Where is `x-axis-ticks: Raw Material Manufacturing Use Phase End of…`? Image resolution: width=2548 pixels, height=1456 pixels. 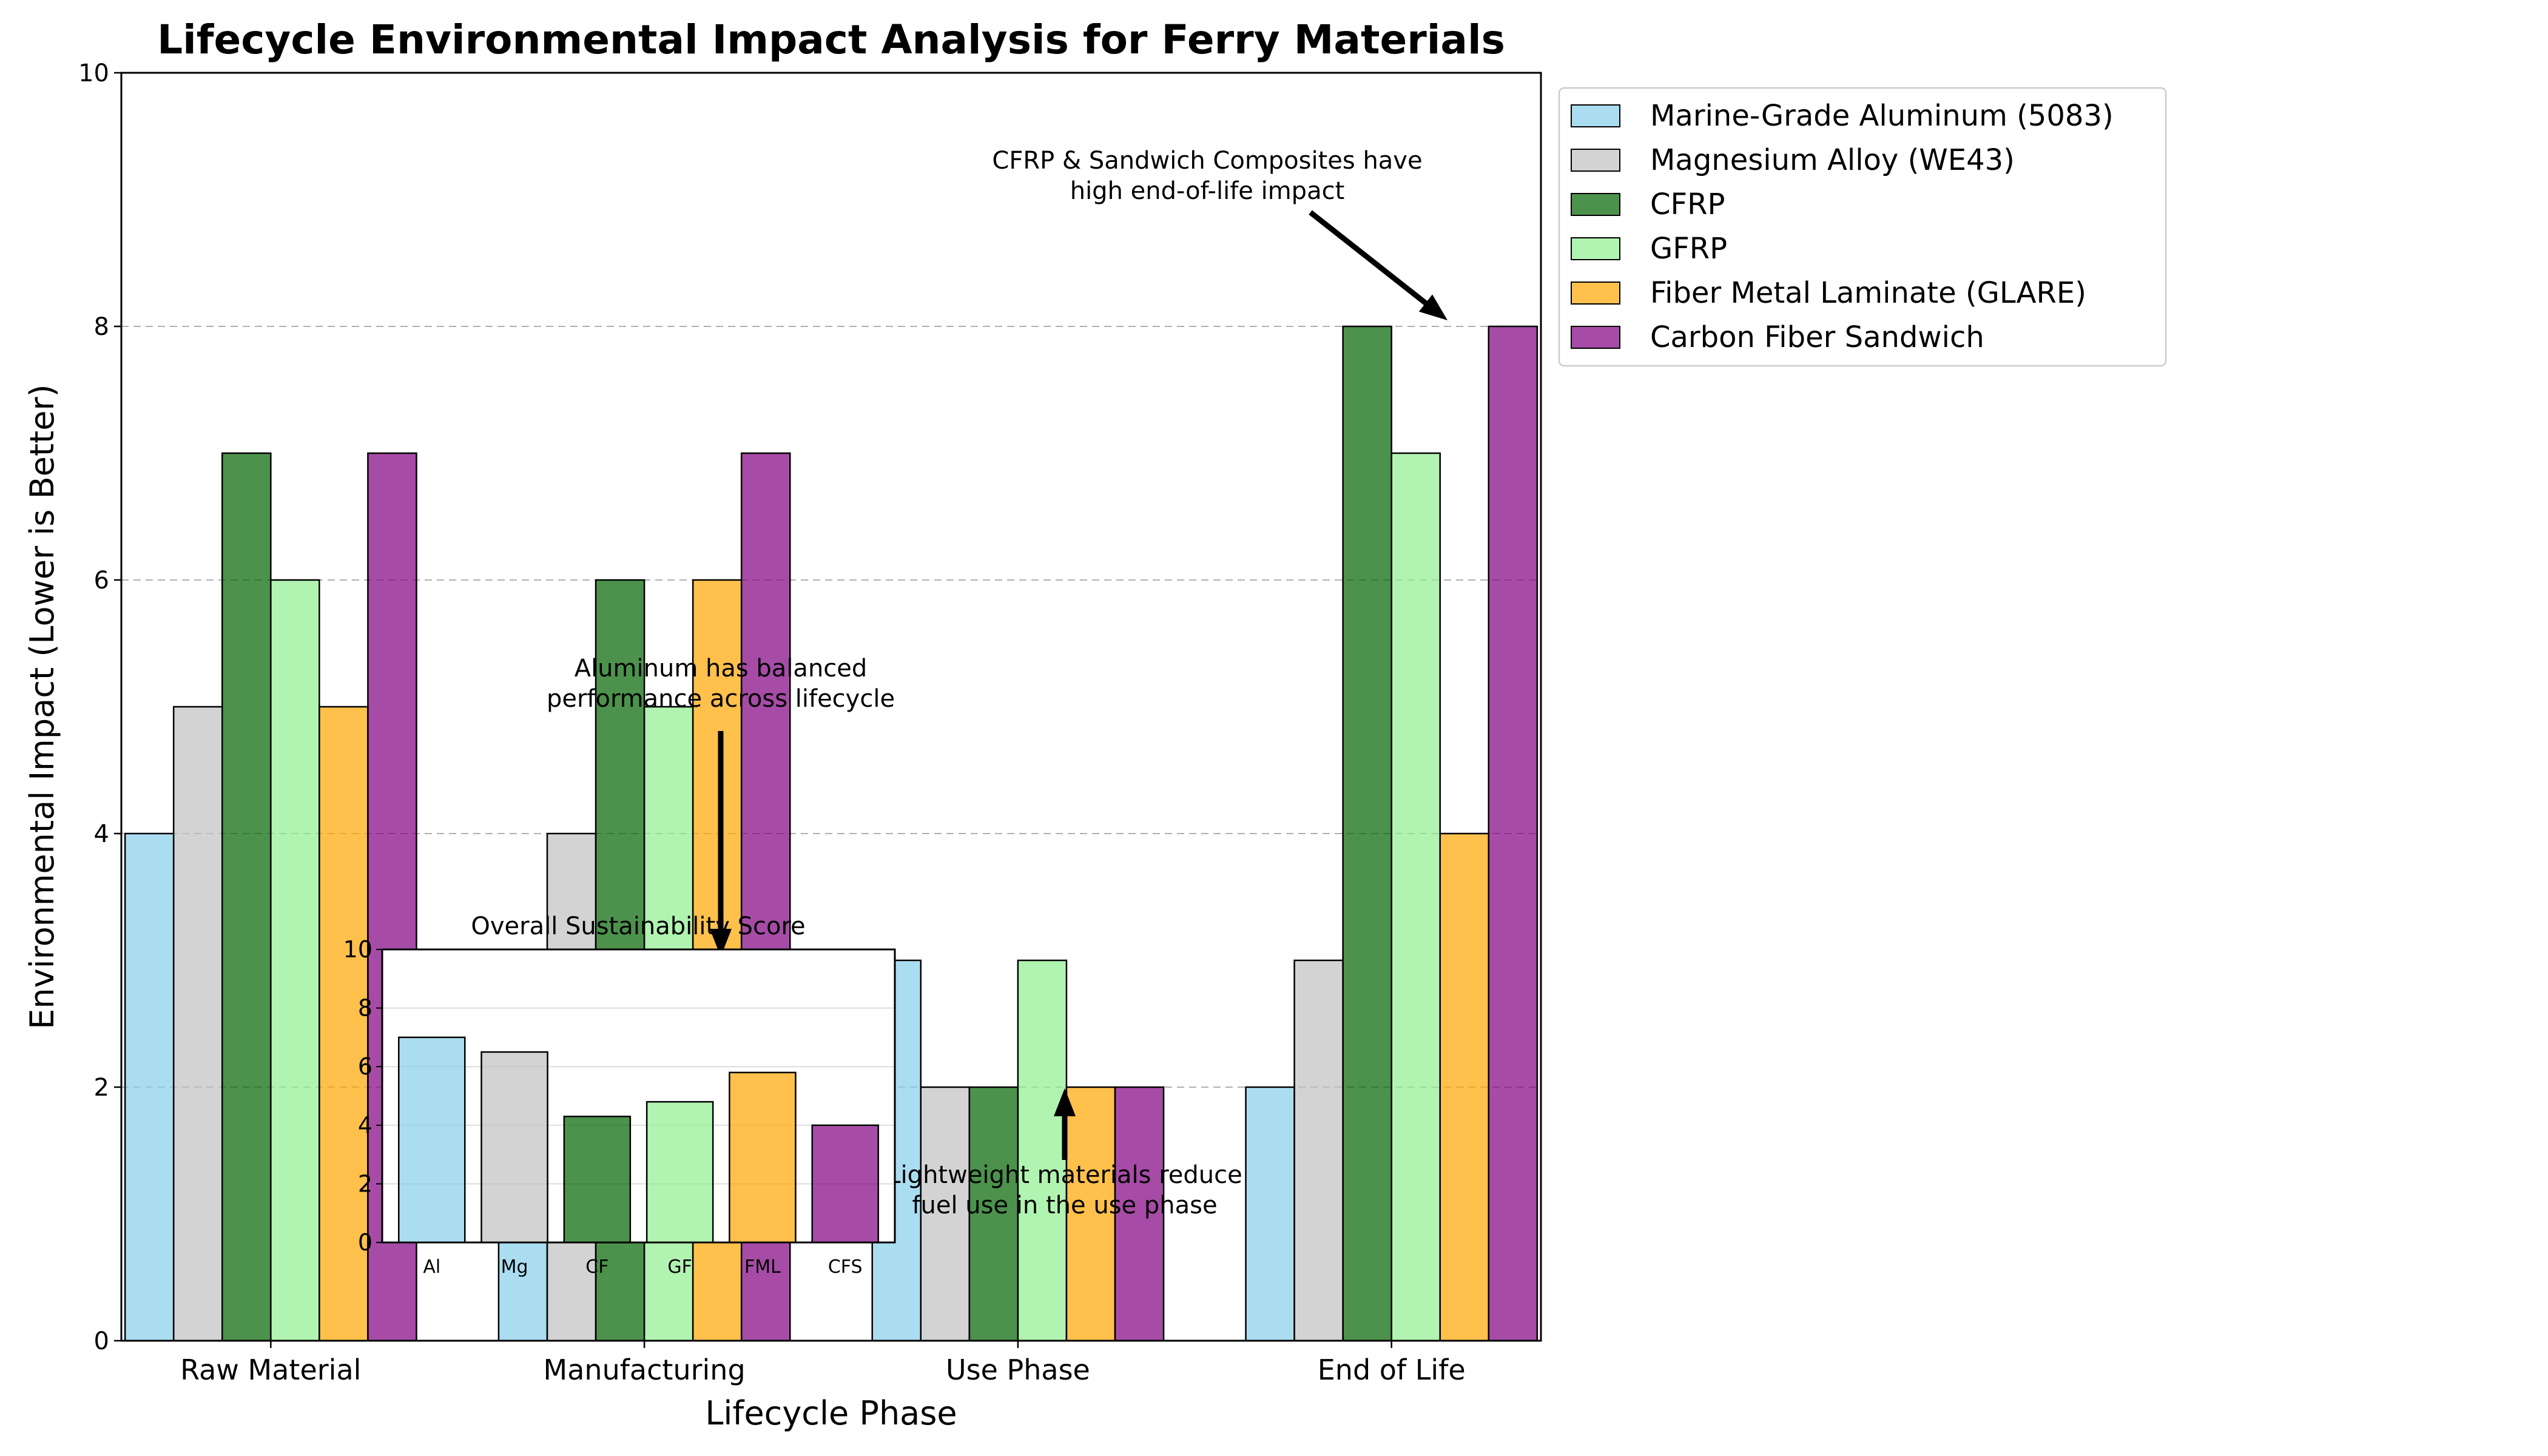 x-axis-ticks: Raw Material Manufacturing Use Phase End of… is located at coordinates (823, 1363).